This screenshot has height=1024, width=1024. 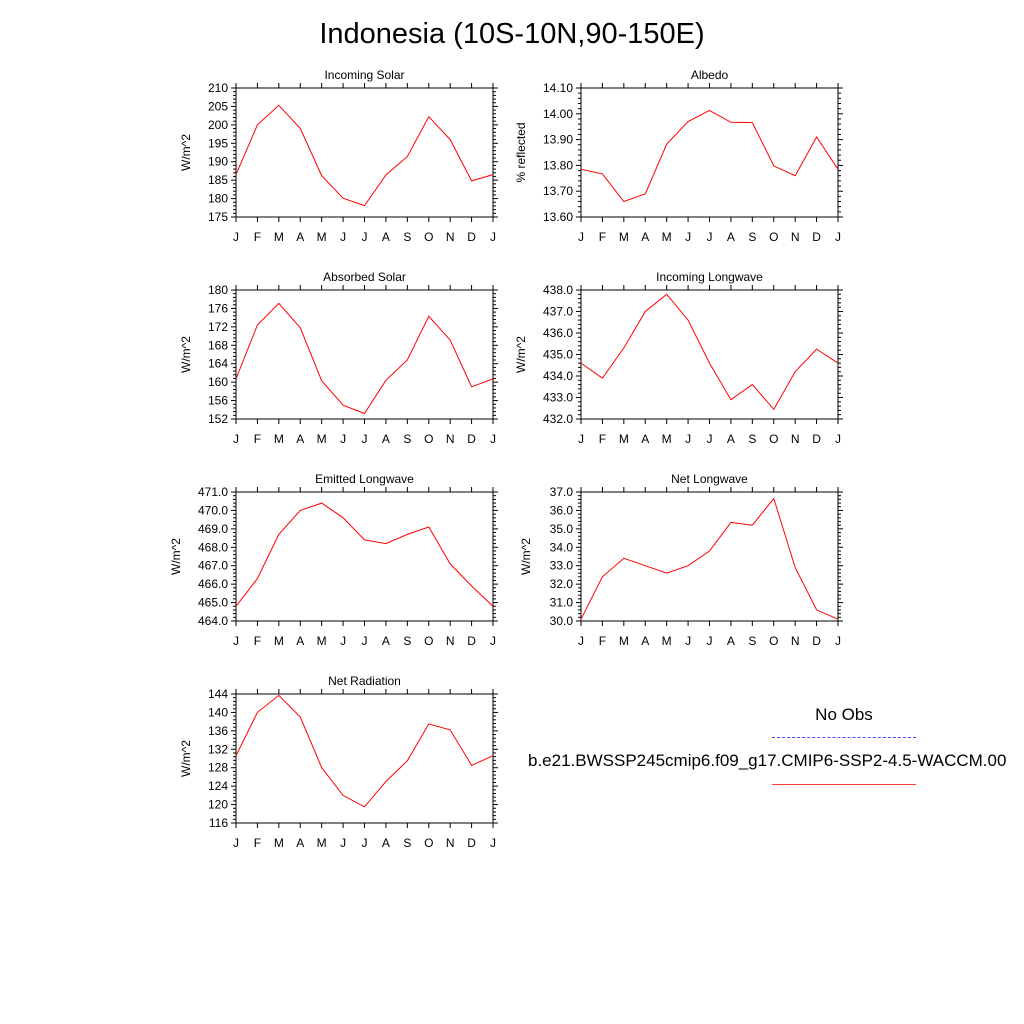 I want to click on y-tick-label: 471.0, so click(x=213, y=492).